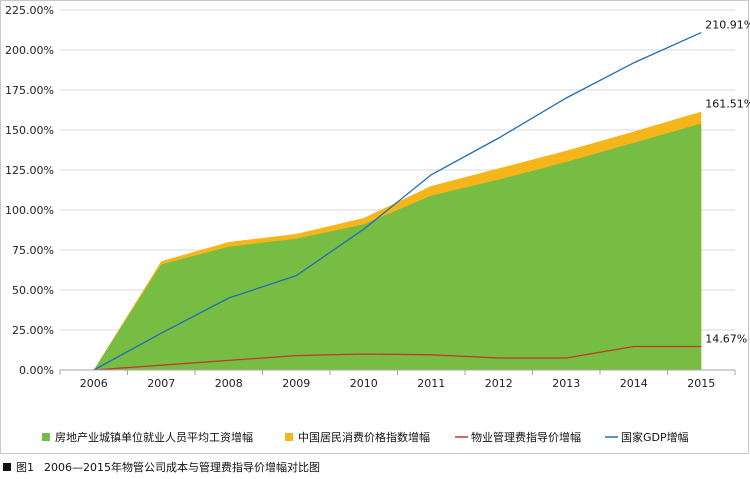  What do you see at coordinates (727, 104) in the screenshot?
I see `data-label: 161.51%` at bounding box center [727, 104].